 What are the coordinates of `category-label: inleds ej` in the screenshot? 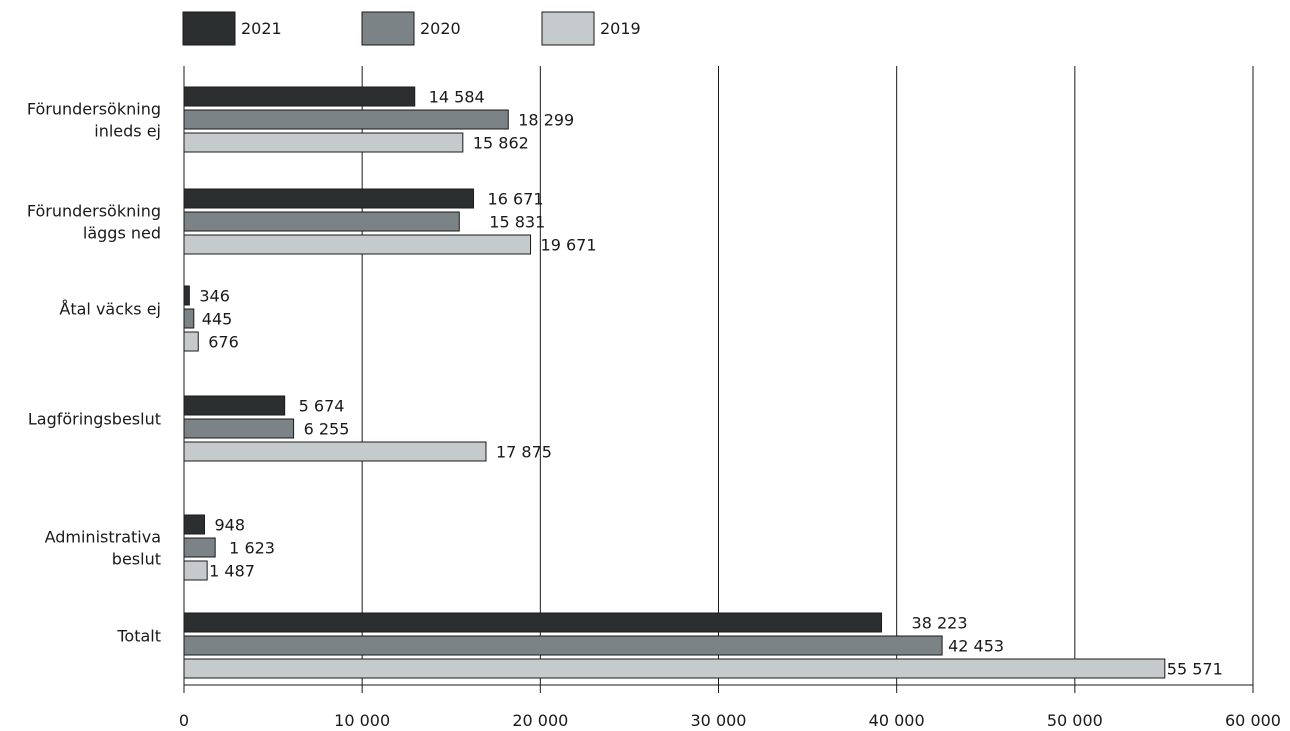 It's located at (127, 131).